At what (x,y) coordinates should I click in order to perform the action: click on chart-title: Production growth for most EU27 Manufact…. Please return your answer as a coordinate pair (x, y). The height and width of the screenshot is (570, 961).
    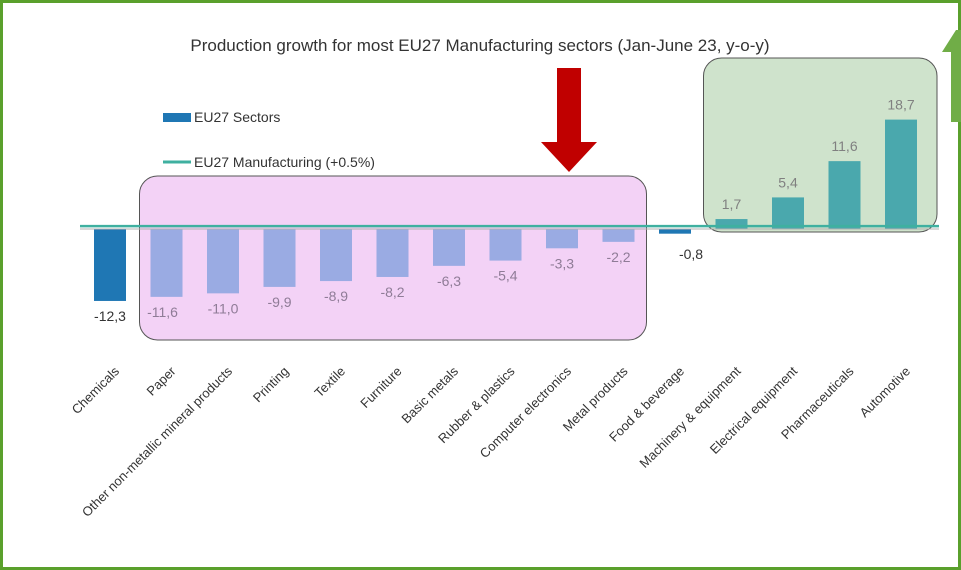
    Looking at the image, I should click on (479, 45).